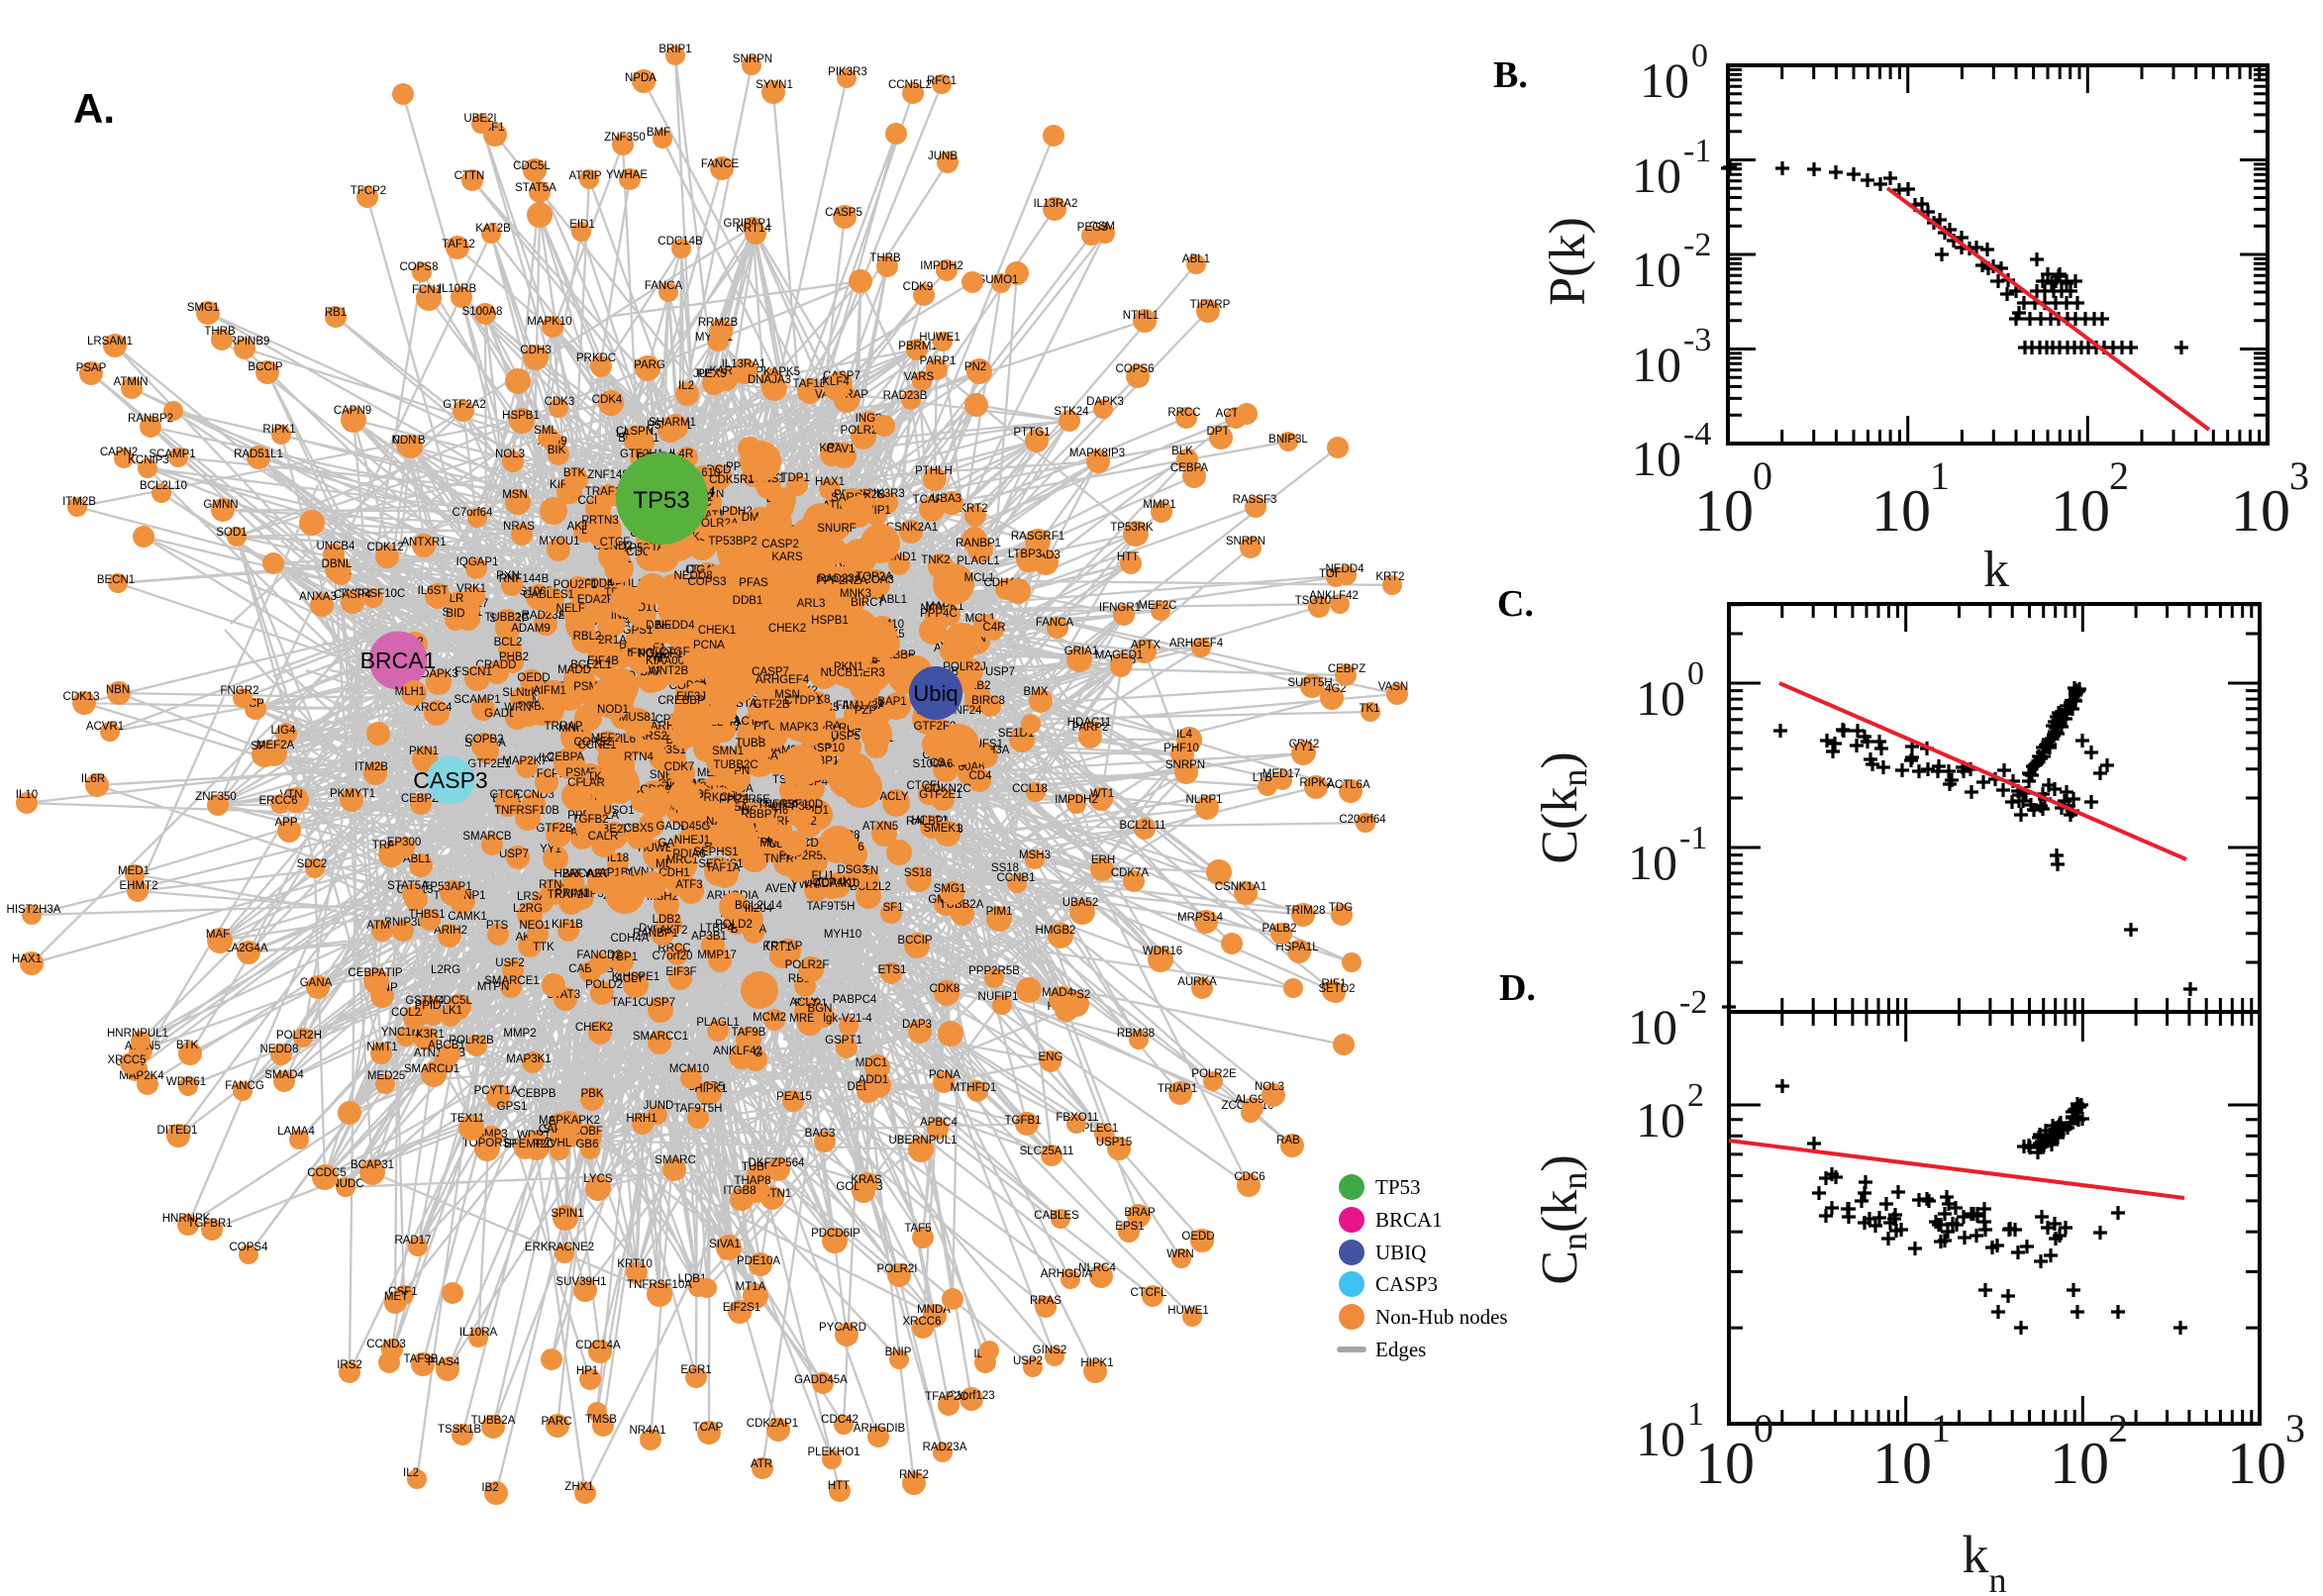 The height and width of the screenshot is (1596, 2323). I want to click on svg-text: TAF9B, so click(749, 1033).